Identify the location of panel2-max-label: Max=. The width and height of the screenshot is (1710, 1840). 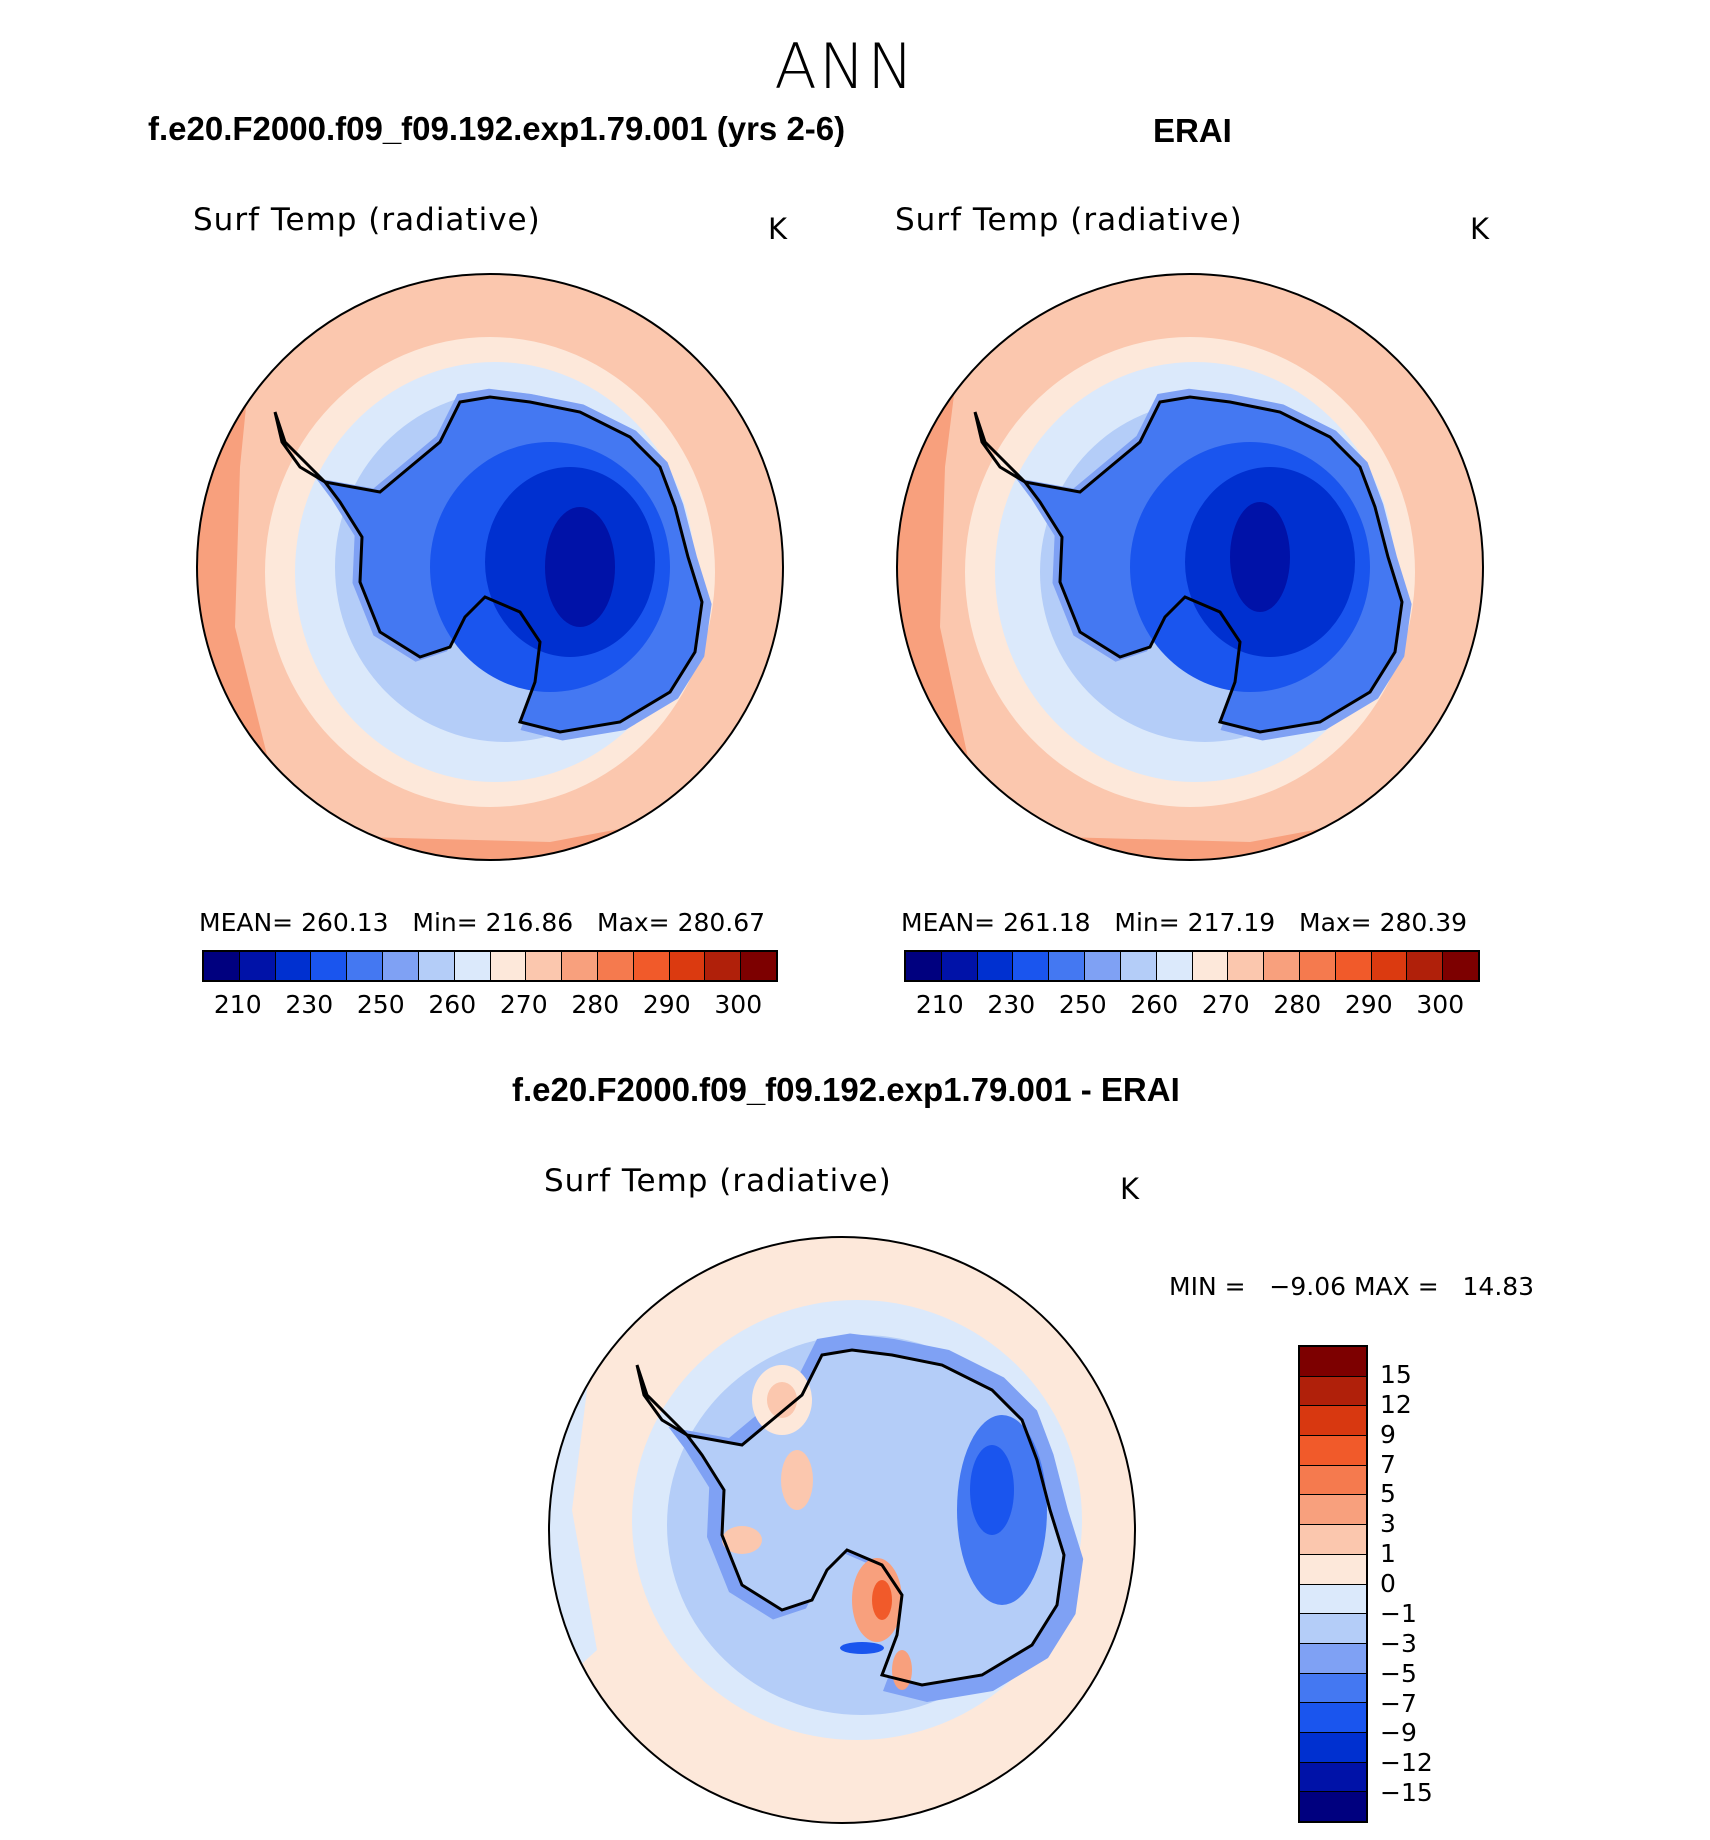
(1335, 922).